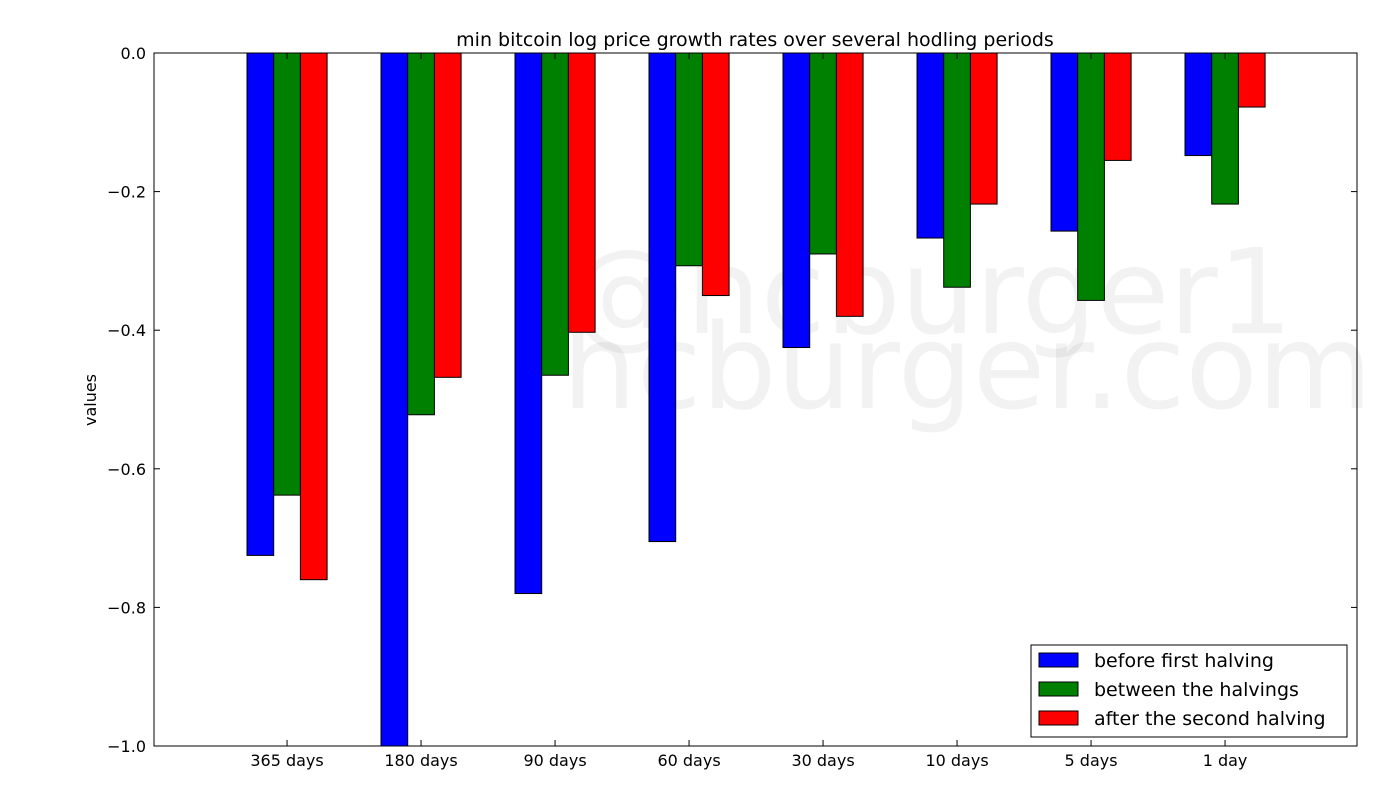 The height and width of the screenshot is (800, 1400). Describe the element at coordinates (126, 607) in the screenshot. I see `y-tick-label-4: −0.8` at that location.